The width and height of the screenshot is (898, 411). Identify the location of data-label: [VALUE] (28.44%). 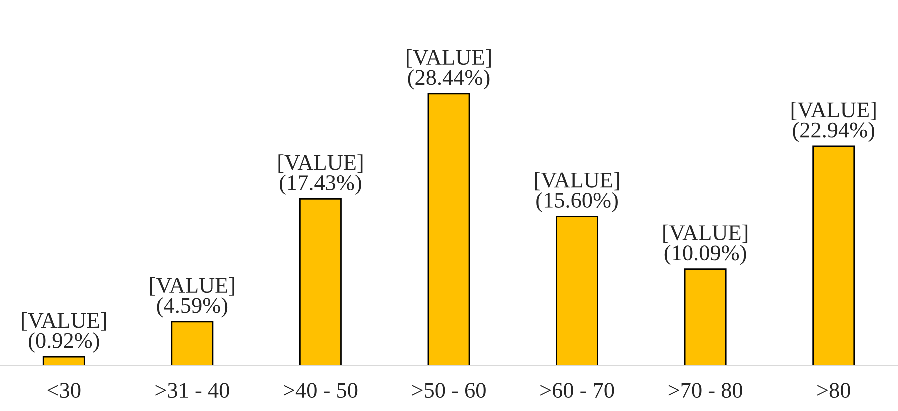
(449, 69).